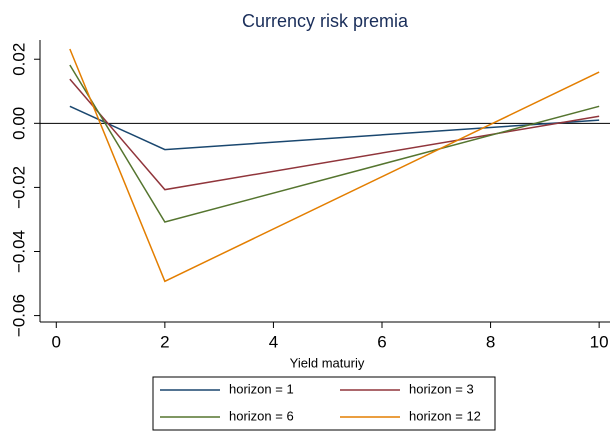  I want to click on x-tick-label: 10, so click(599, 341).